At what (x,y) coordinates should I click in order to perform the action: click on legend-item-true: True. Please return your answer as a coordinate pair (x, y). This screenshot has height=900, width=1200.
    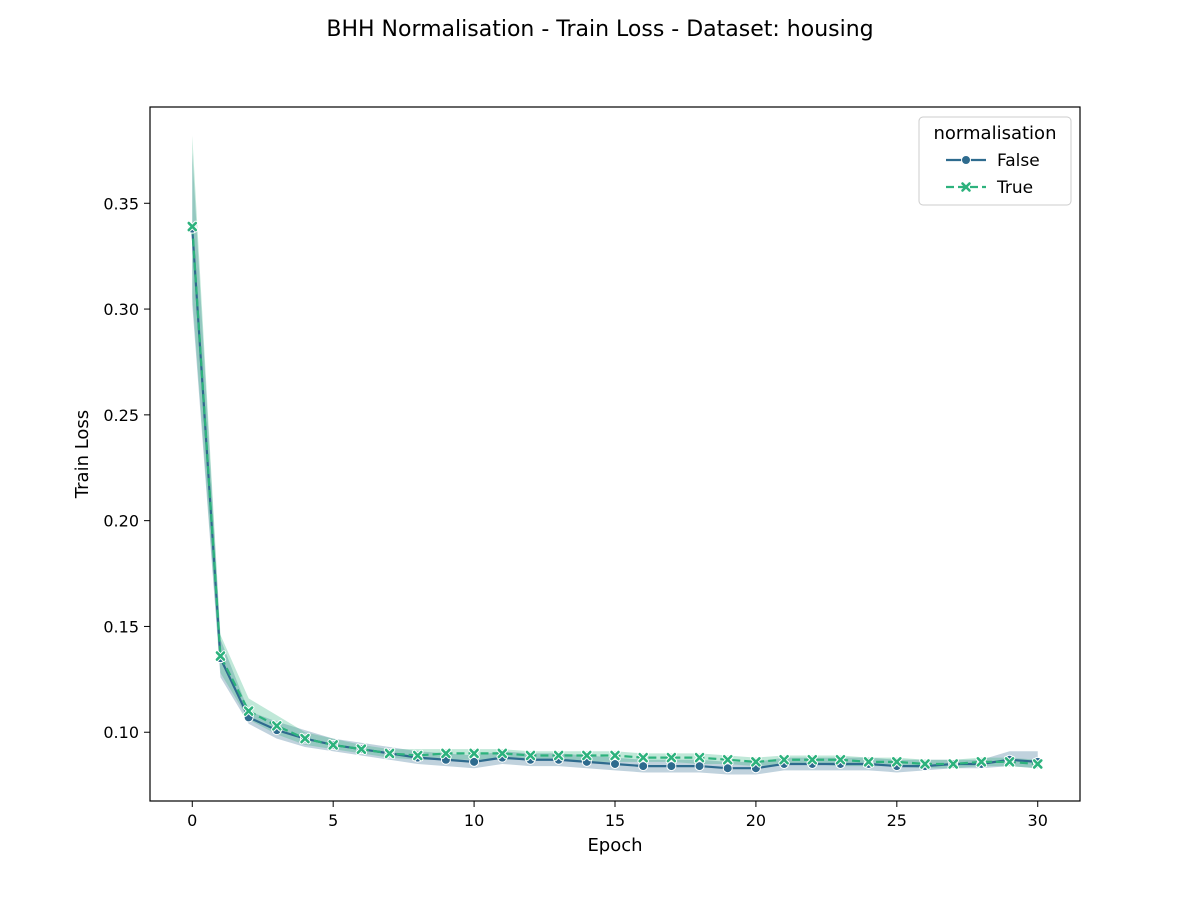
    Looking at the image, I should click on (989, 188).